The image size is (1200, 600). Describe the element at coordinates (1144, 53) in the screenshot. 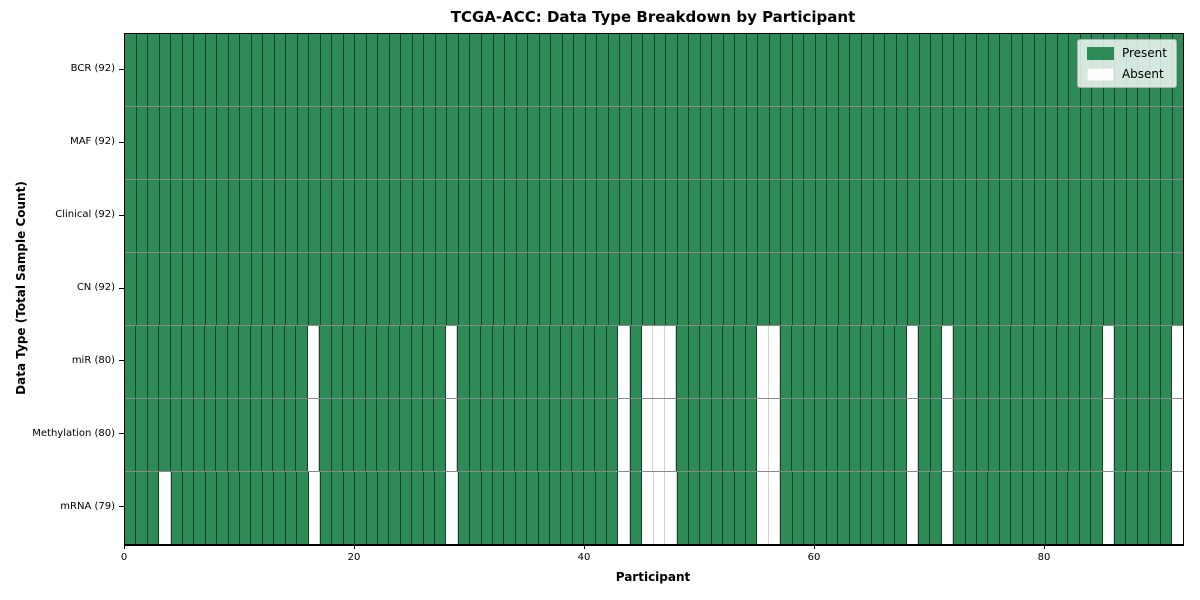

I see `legend-label-present: Present` at that location.